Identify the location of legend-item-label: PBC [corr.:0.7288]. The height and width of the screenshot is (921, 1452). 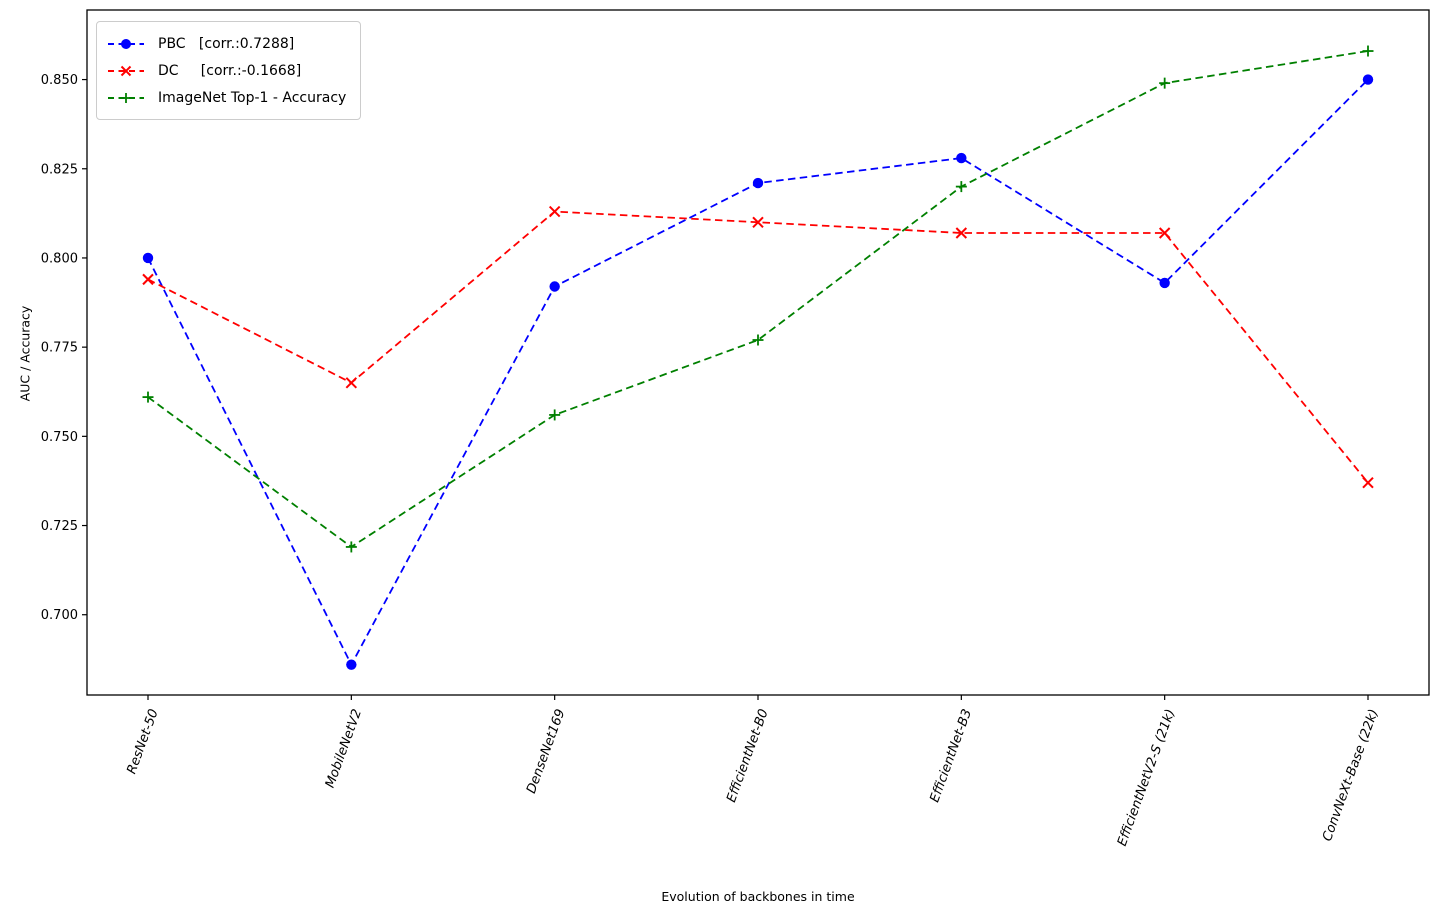
(226, 43).